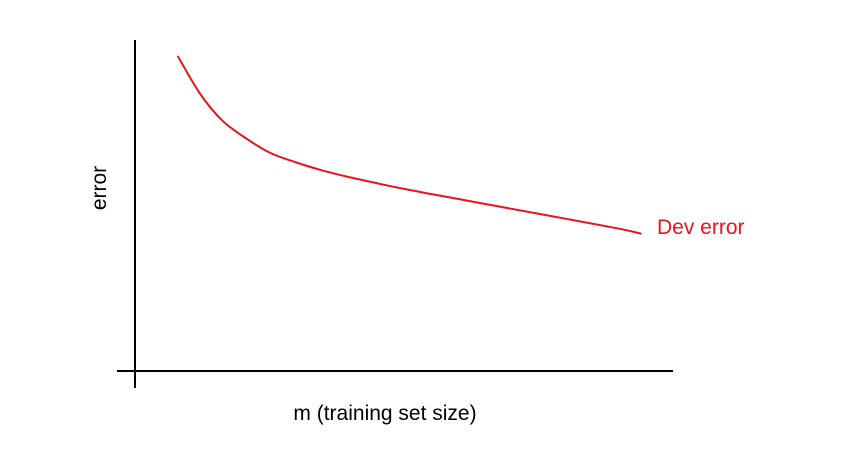 The width and height of the screenshot is (844, 456). I want to click on dev-error-label: Dev error, so click(701, 227).